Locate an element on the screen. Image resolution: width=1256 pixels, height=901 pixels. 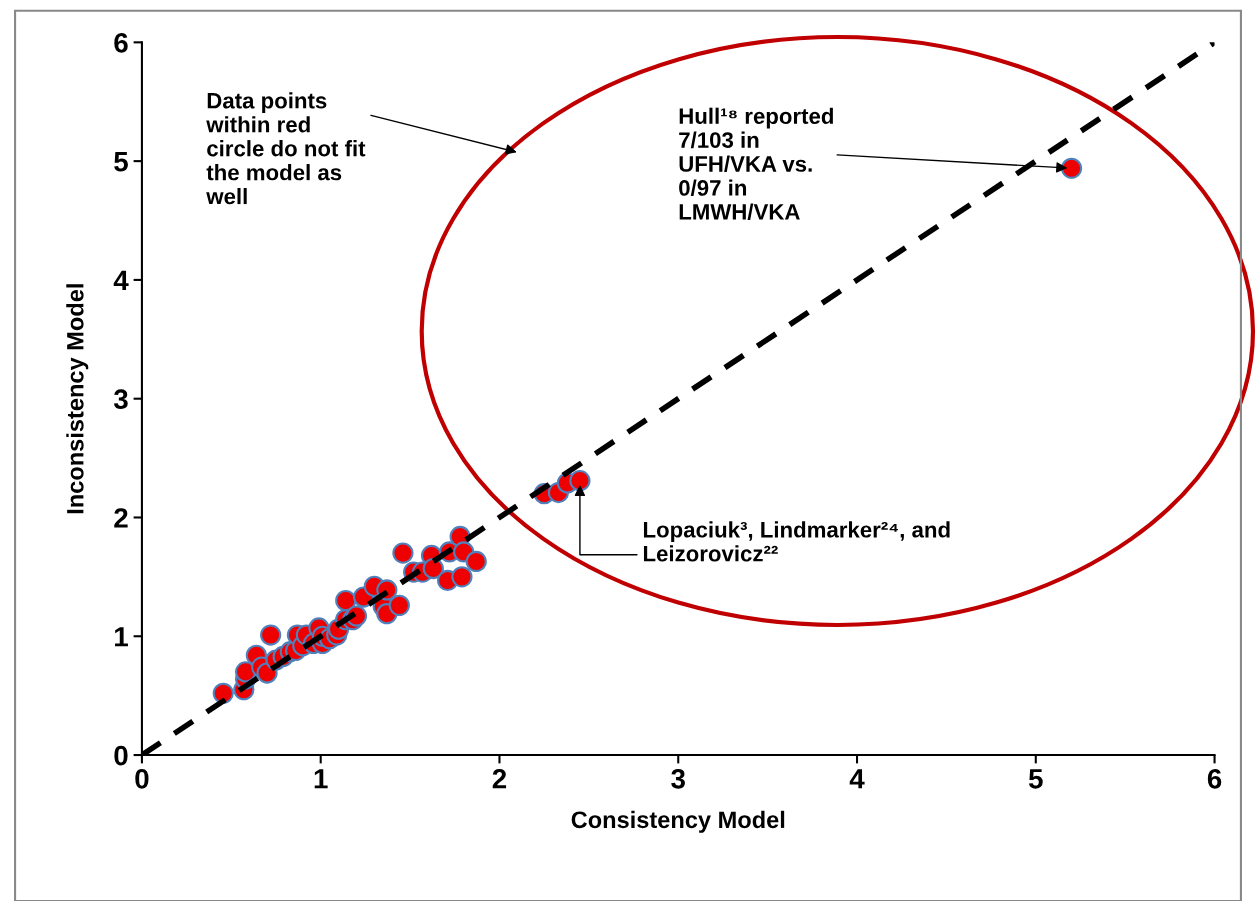
x-tick-label: 5 is located at coordinates (1035, 779).